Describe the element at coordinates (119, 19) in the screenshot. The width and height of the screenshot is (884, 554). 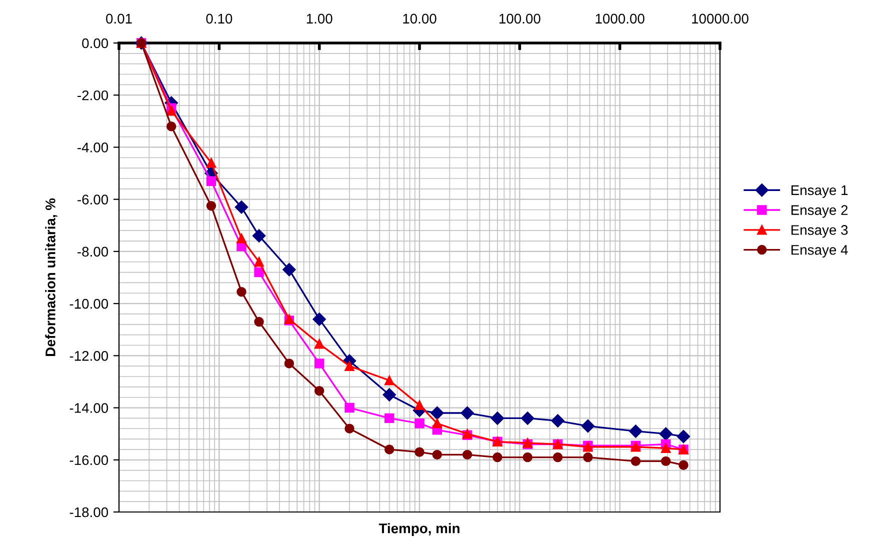
I see `x-tick-label: 0.01` at that location.